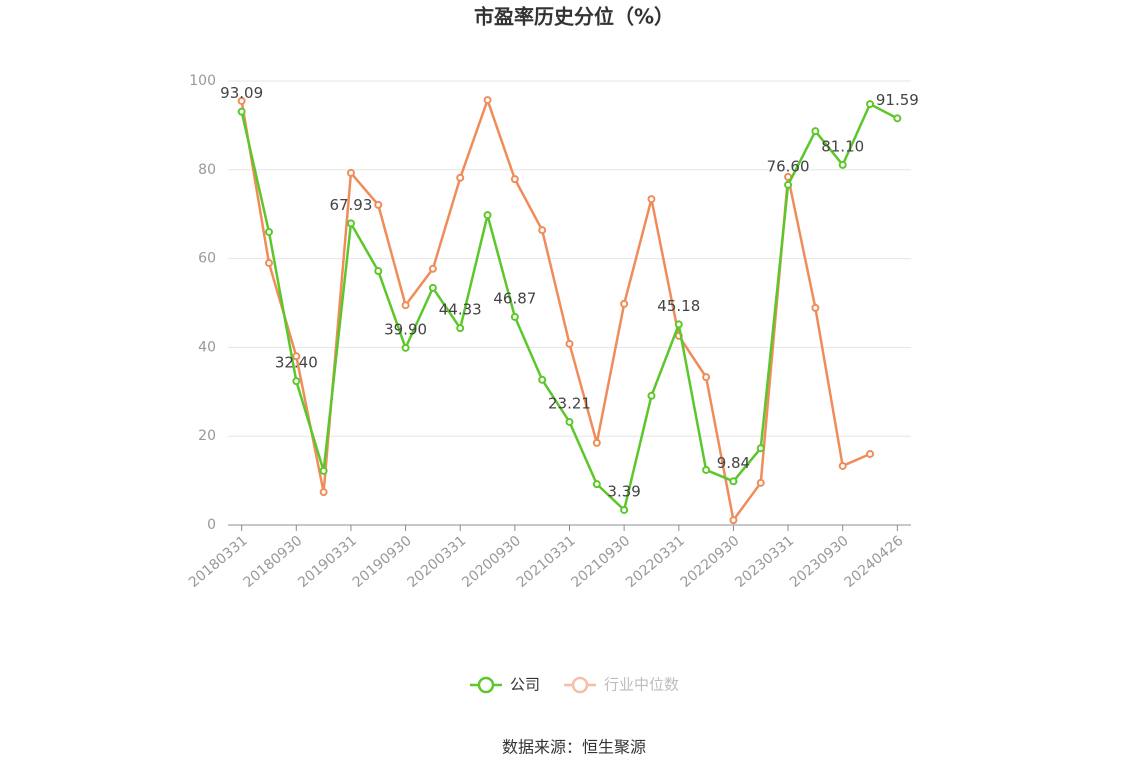 The height and width of the screenshot is (776, 1148). Describe the element at coordinates (574, 17) in the screenshot. I see `chart-title: 市盈率历史分位（%）` at that location.